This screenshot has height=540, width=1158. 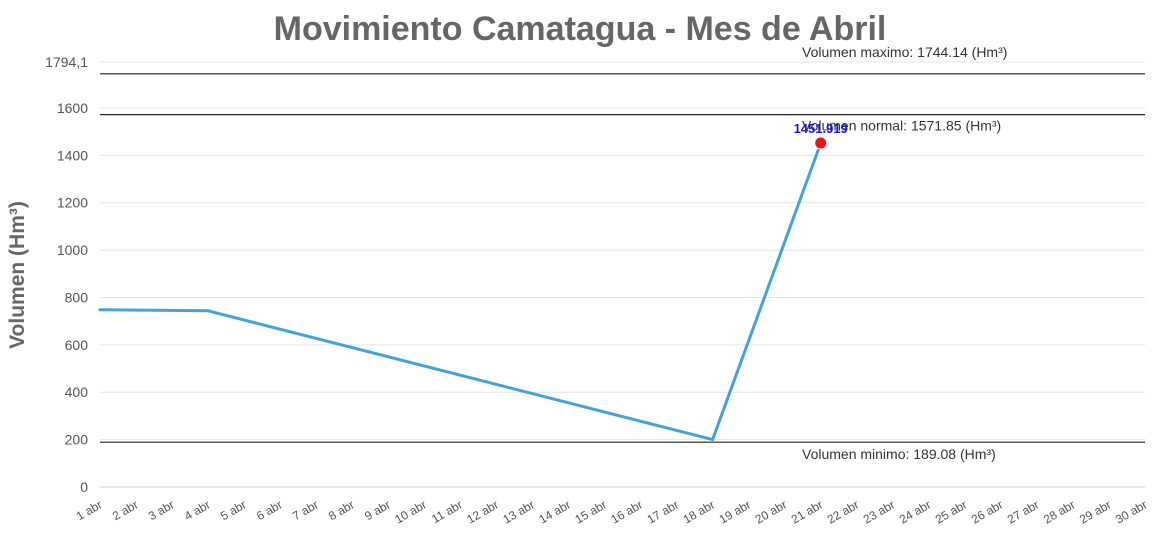 I want to click on x-tick-label: 21 abr, so click(x=807, y=511).